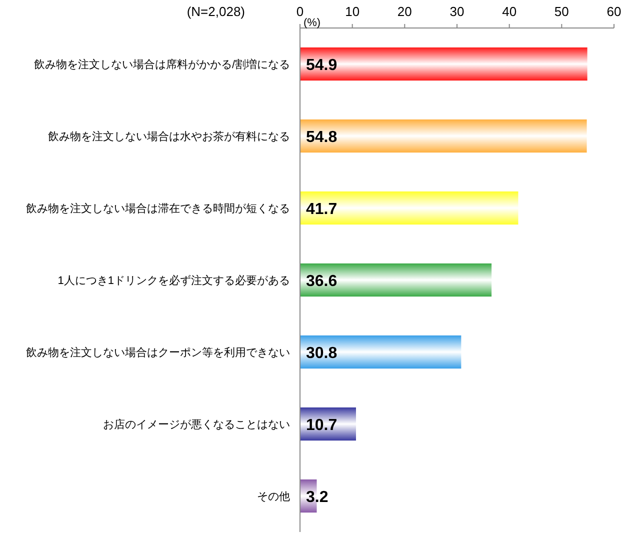 The height and width of the screenshot is (541, 637). What do you see at coordinates (404, 11) in the screenshot?
I see `x-tick-label: 20` at bounding box center [404, 11].